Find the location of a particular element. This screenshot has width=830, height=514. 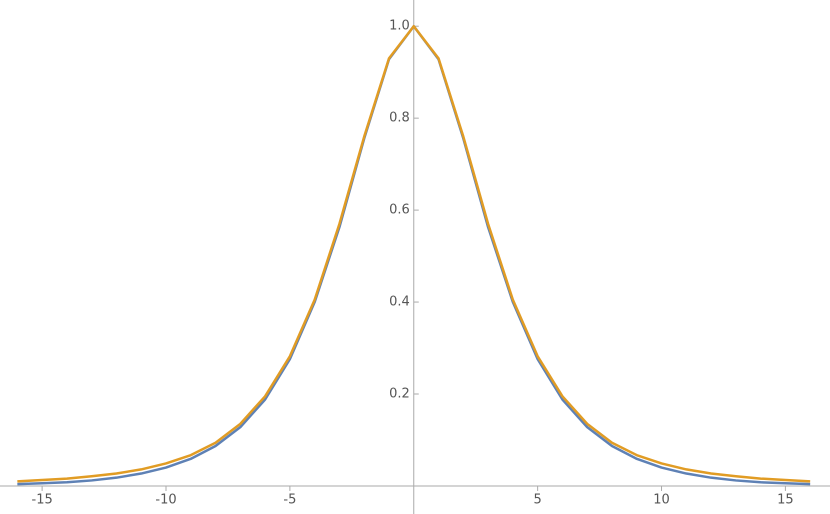

x-tick-label: 5 is located at coordinates (538, 499).